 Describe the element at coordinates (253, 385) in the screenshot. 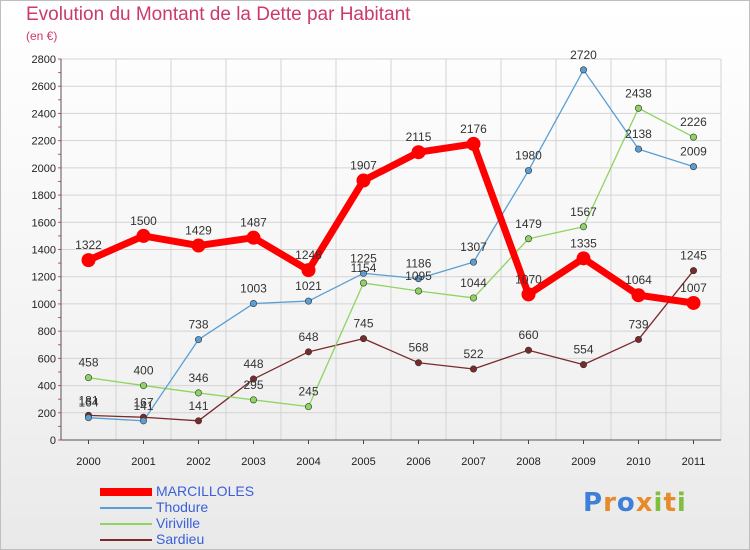

I see `data-label-viriville: 295` at that location.